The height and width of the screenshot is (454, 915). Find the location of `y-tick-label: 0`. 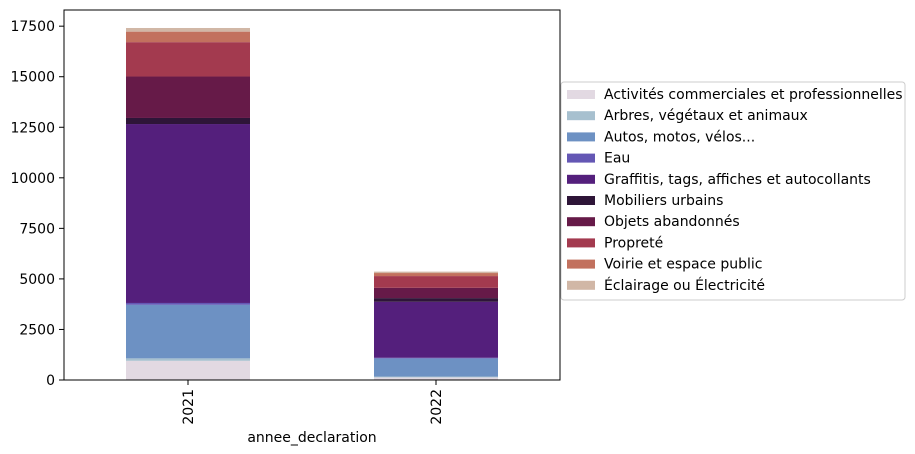

y-tick-label: 0 is located at coordinates (50, 381).